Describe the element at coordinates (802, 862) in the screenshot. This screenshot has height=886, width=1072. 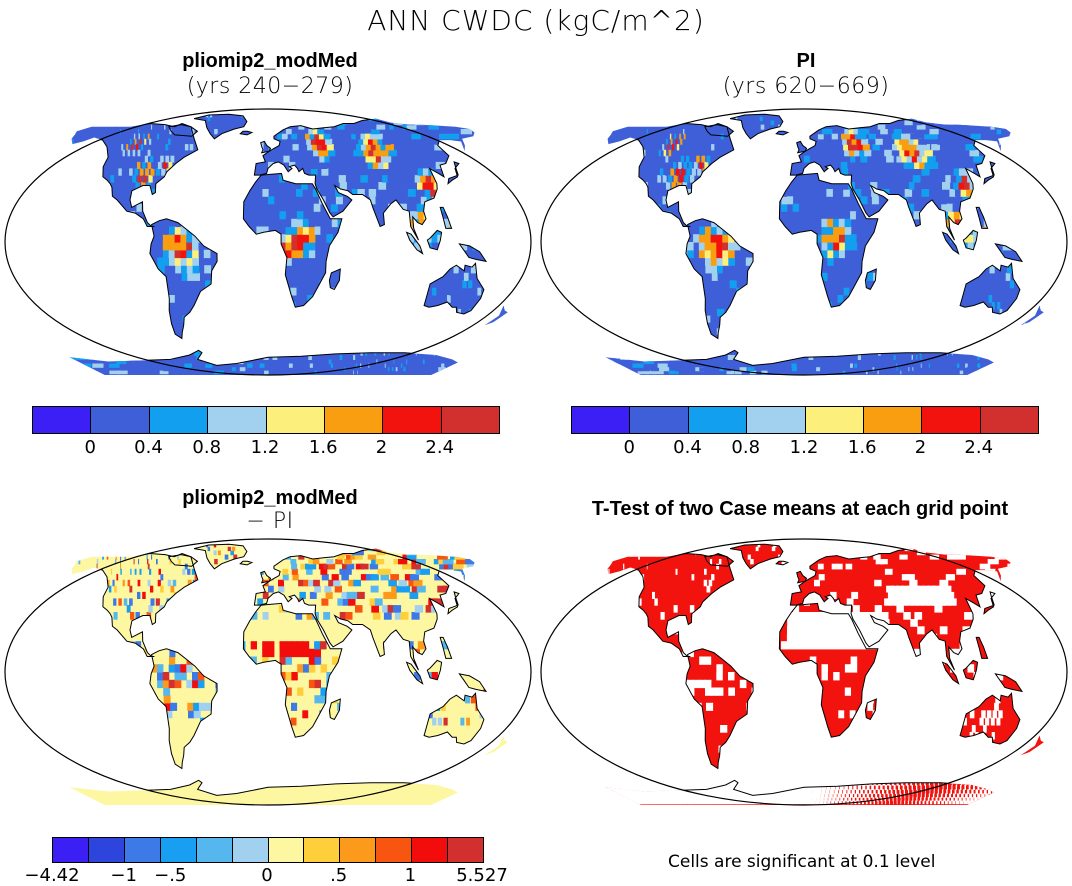
I see `significance-note: Cells are significant at 0.1 level` at that location.